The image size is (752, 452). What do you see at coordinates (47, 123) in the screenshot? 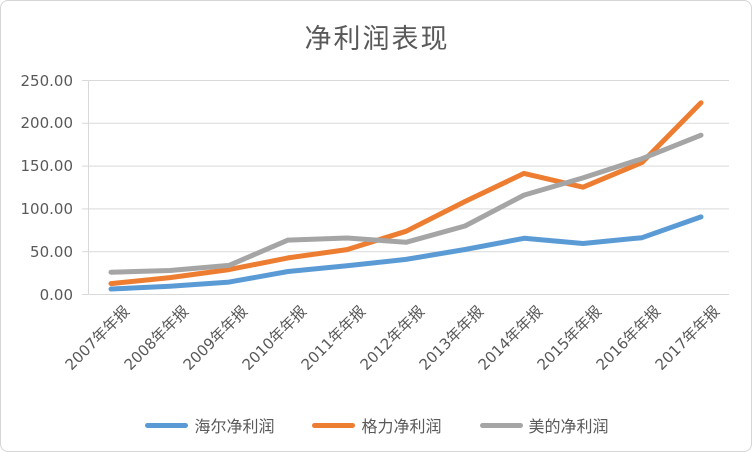
I see `y-tick-label: 200.00` at bounding box center [47, 123].